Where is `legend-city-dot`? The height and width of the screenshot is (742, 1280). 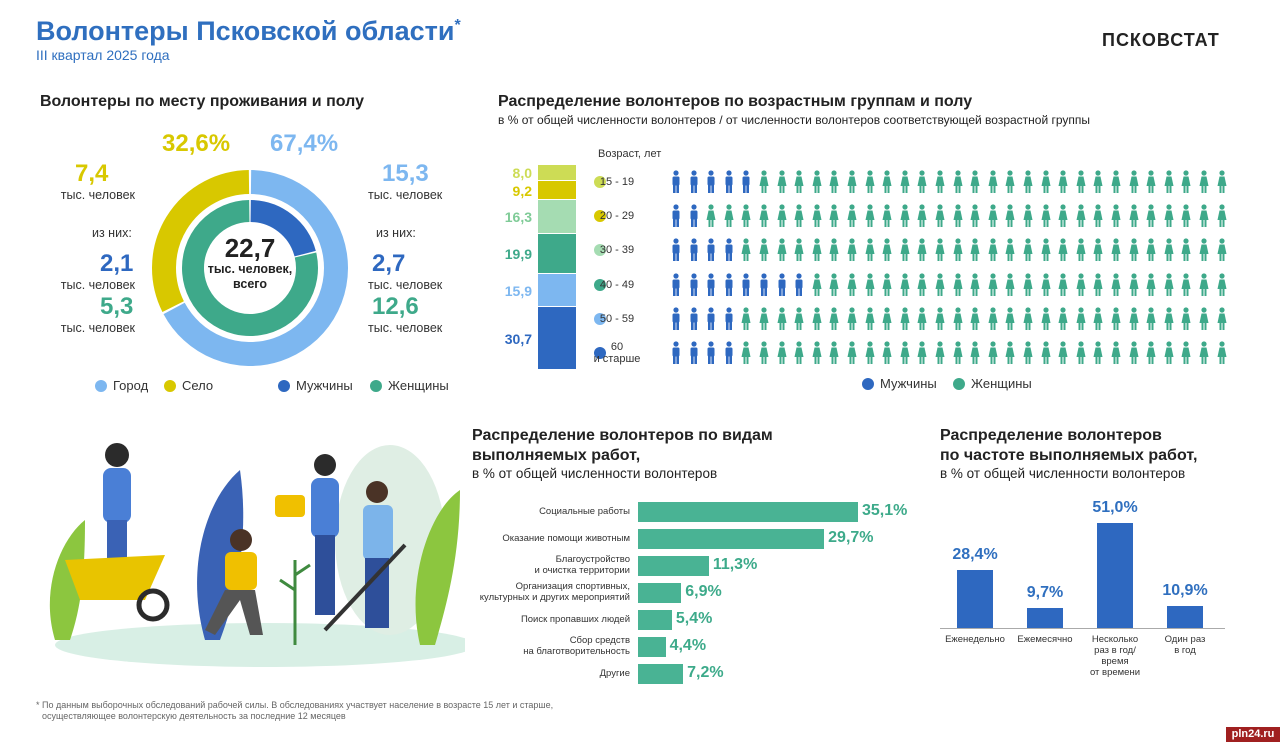
legend-city-dot is located at coordinates (101, 385).